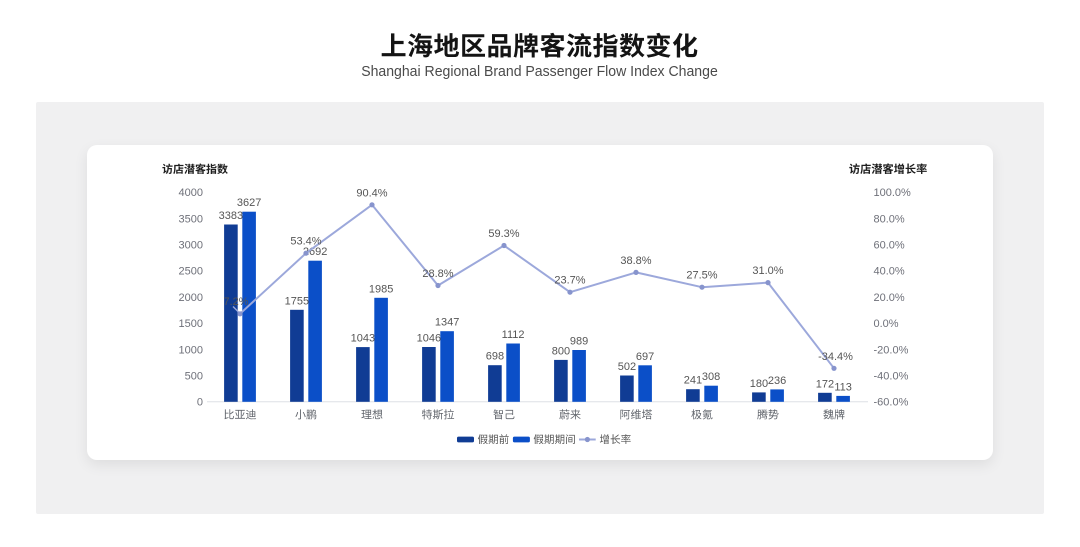 The width and height of the screenshot is (1080, 547). What do you see at coordinates (191, 219) in the screenshot?
I see `svg-text: 3500` at bounding box center [191, 219].